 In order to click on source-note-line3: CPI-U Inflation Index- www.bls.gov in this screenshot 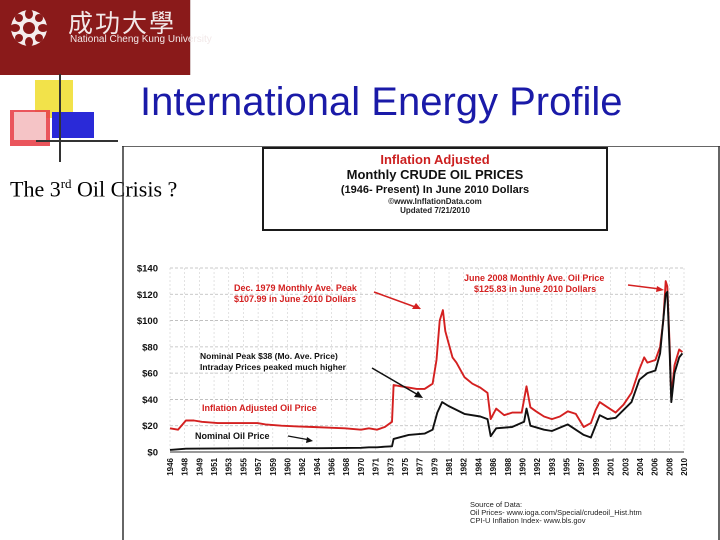, I will do `click(528, 520)`.